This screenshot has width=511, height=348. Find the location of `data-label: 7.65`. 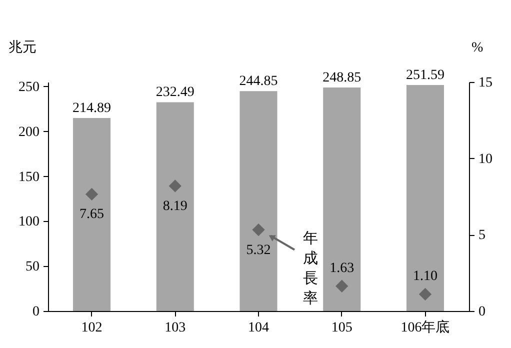

data-label: 7.65 is located at coordinates (92, 214).